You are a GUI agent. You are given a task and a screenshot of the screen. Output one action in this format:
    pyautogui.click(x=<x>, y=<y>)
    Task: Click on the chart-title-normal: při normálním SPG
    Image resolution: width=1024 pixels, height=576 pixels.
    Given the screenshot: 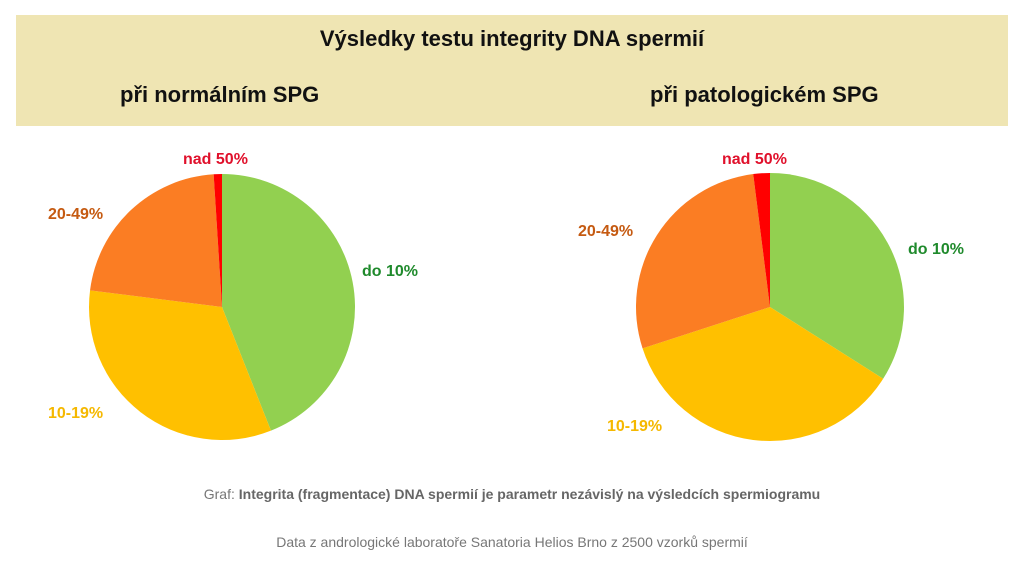 What is the action you would take?
    pyautogui.click(x=220, y=94)
    